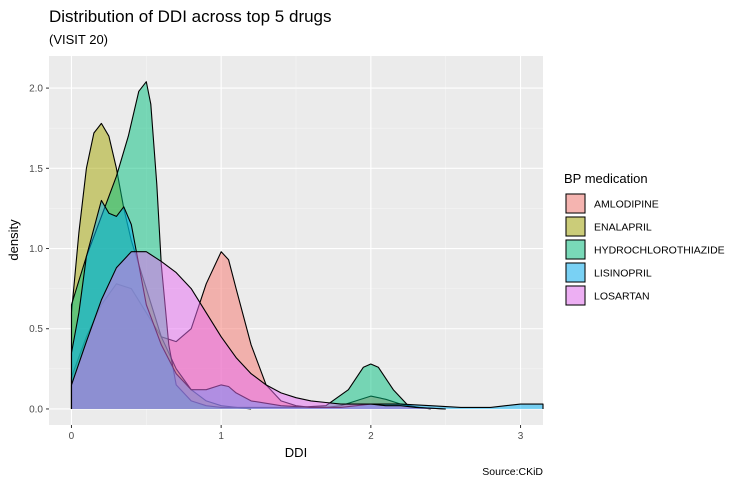 This screenshot has width=750, height=487. Describe the element at coordinates (512, 472) in the screenshot. I see `chart-caption: Source:CKiD` at that location.